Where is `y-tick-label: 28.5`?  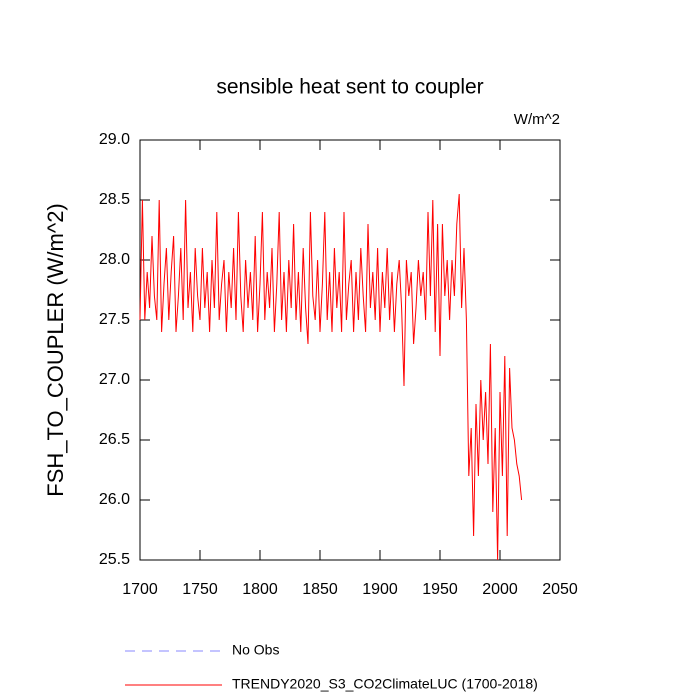
y-tick-label: 28.5 is located at coordinates (114, 199).